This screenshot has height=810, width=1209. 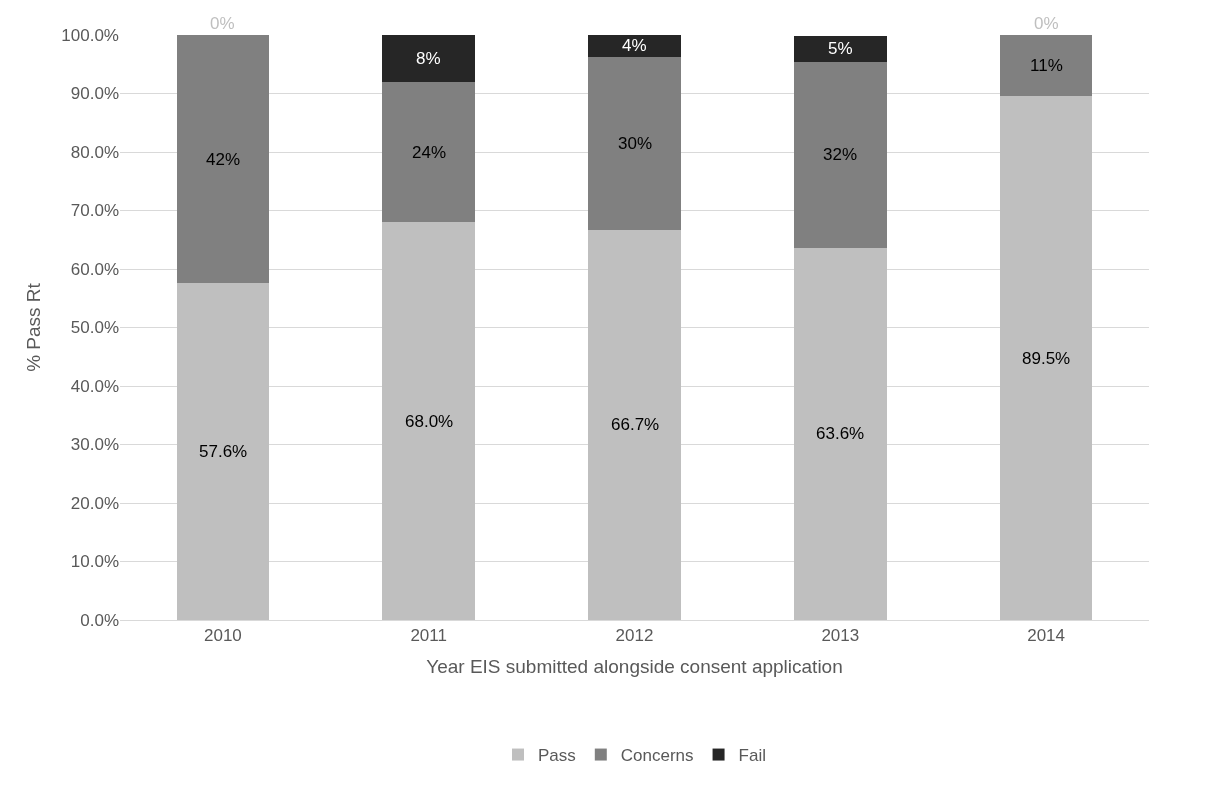 I want to click on data-label: 57.6%, so click(x=223, y=451).